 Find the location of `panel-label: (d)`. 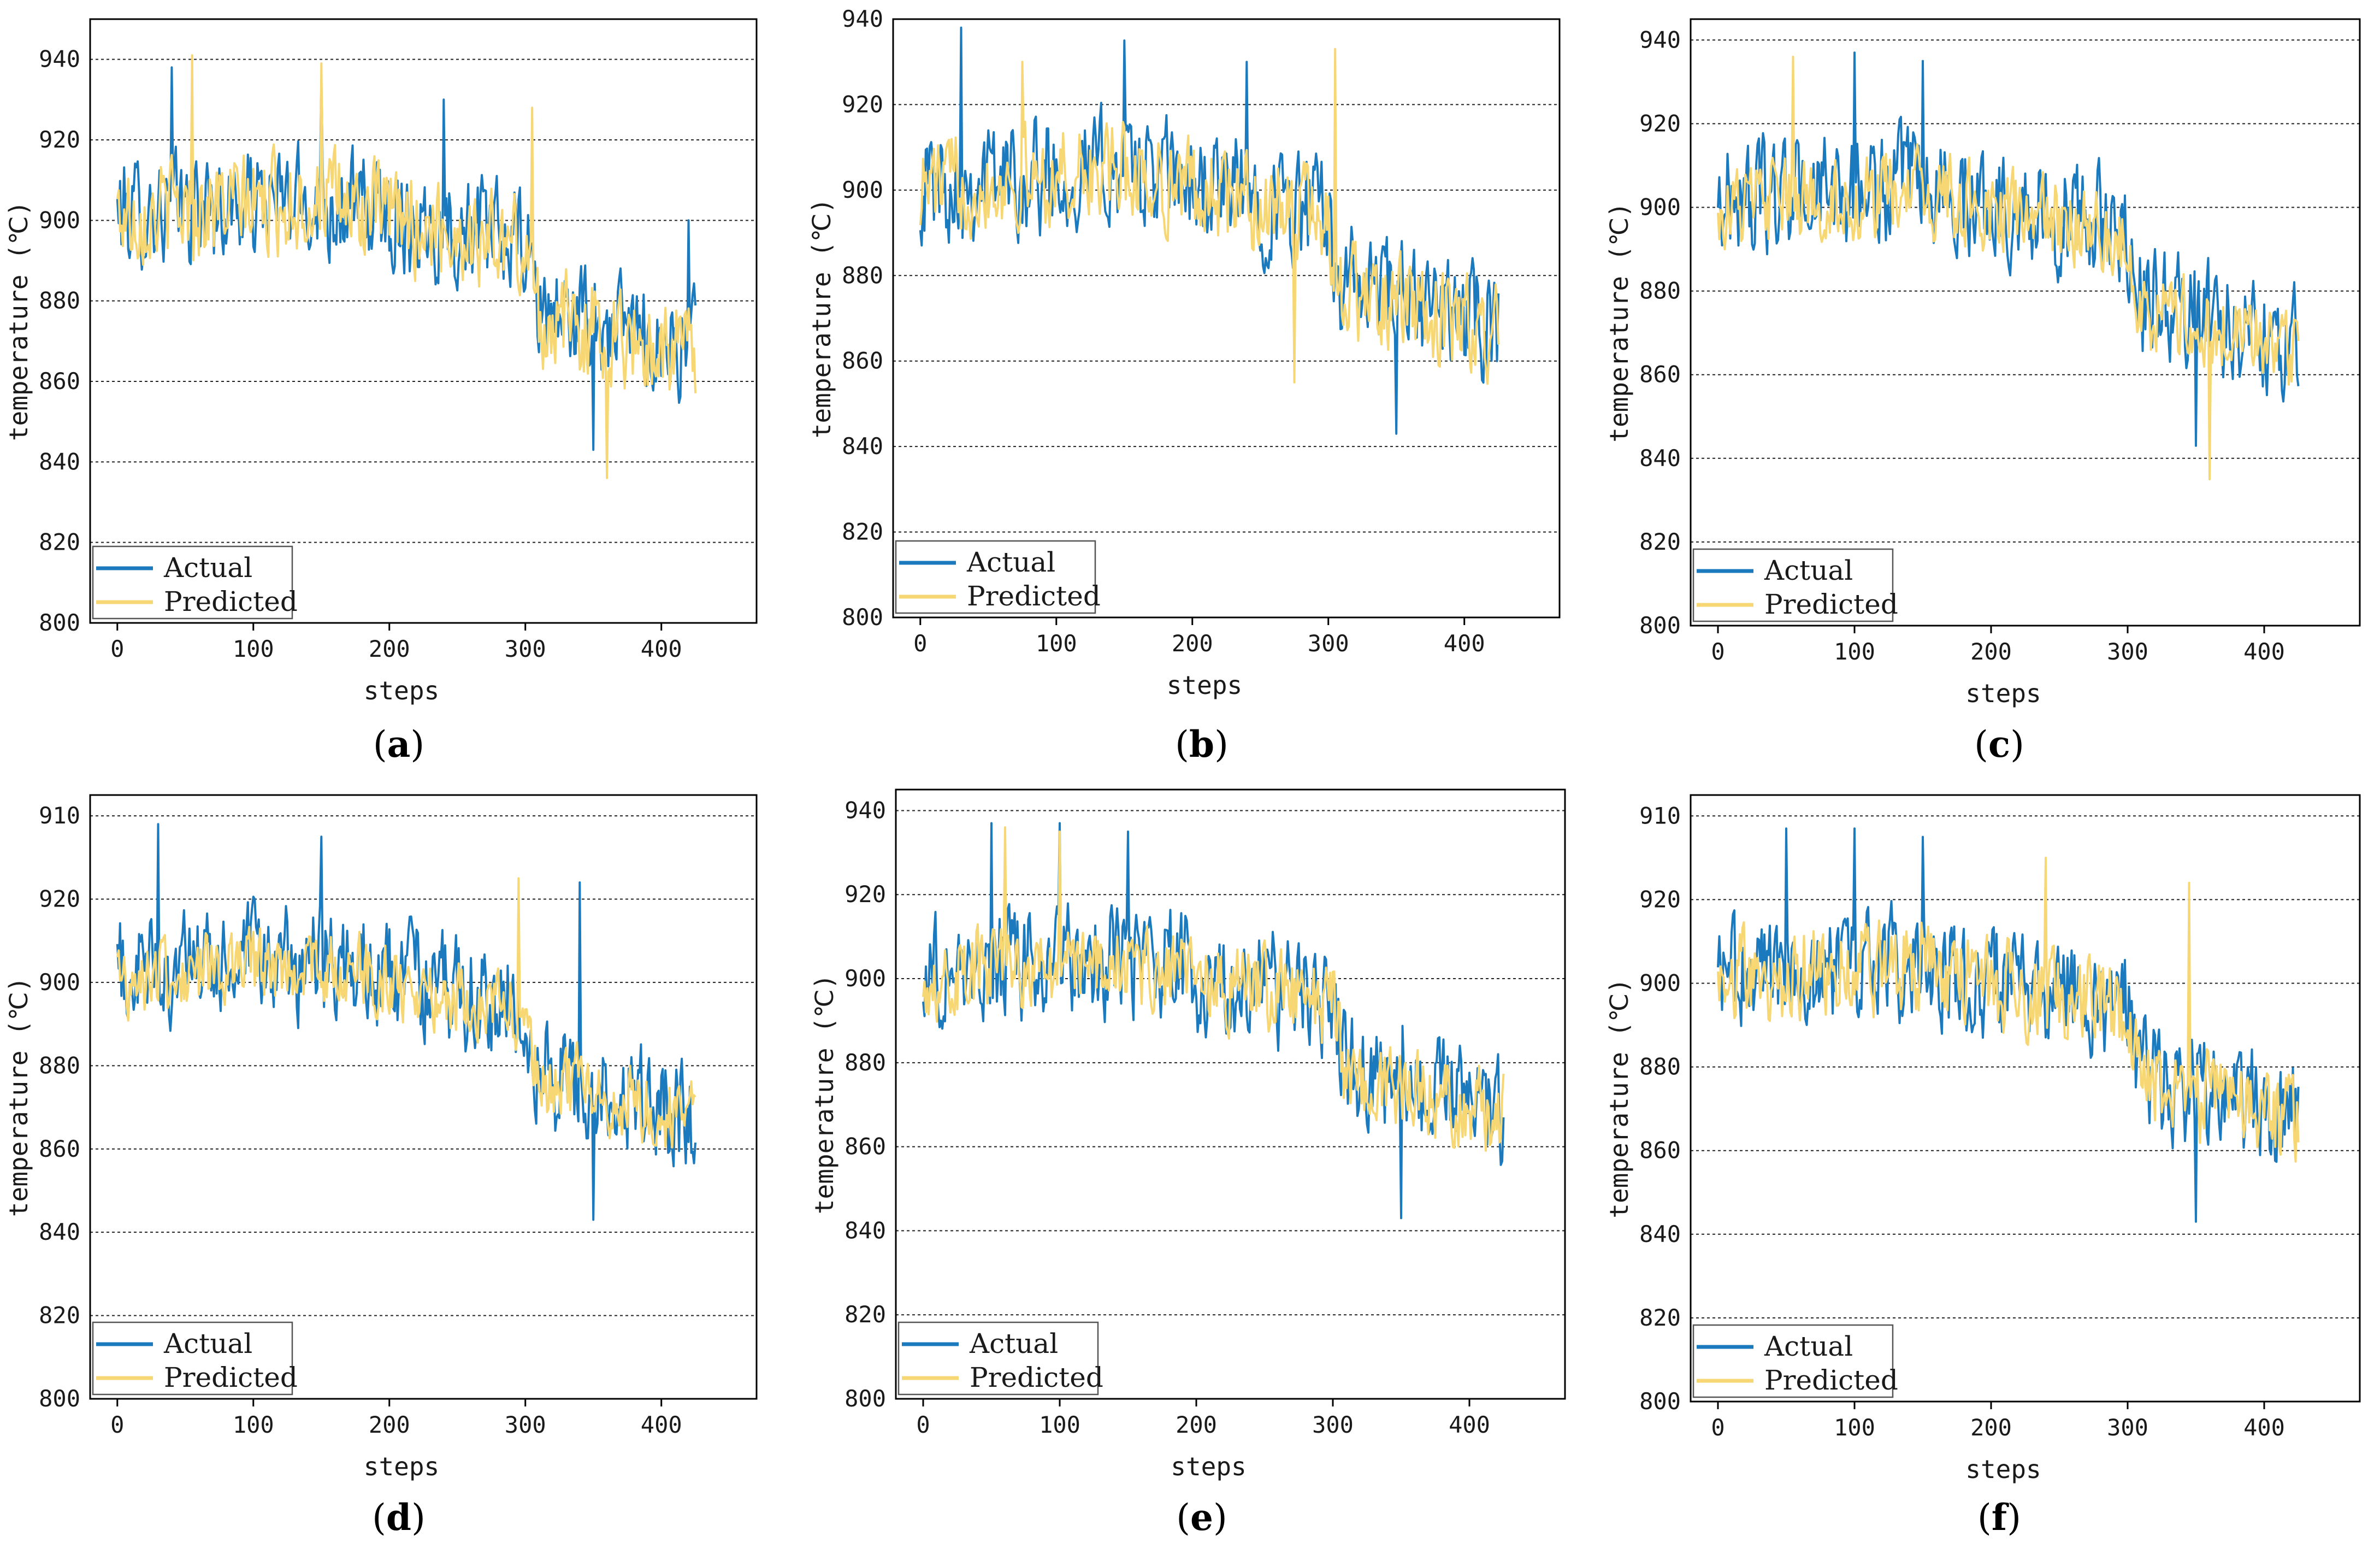

panel-label: (d) is located at coordinates (399, 1517).